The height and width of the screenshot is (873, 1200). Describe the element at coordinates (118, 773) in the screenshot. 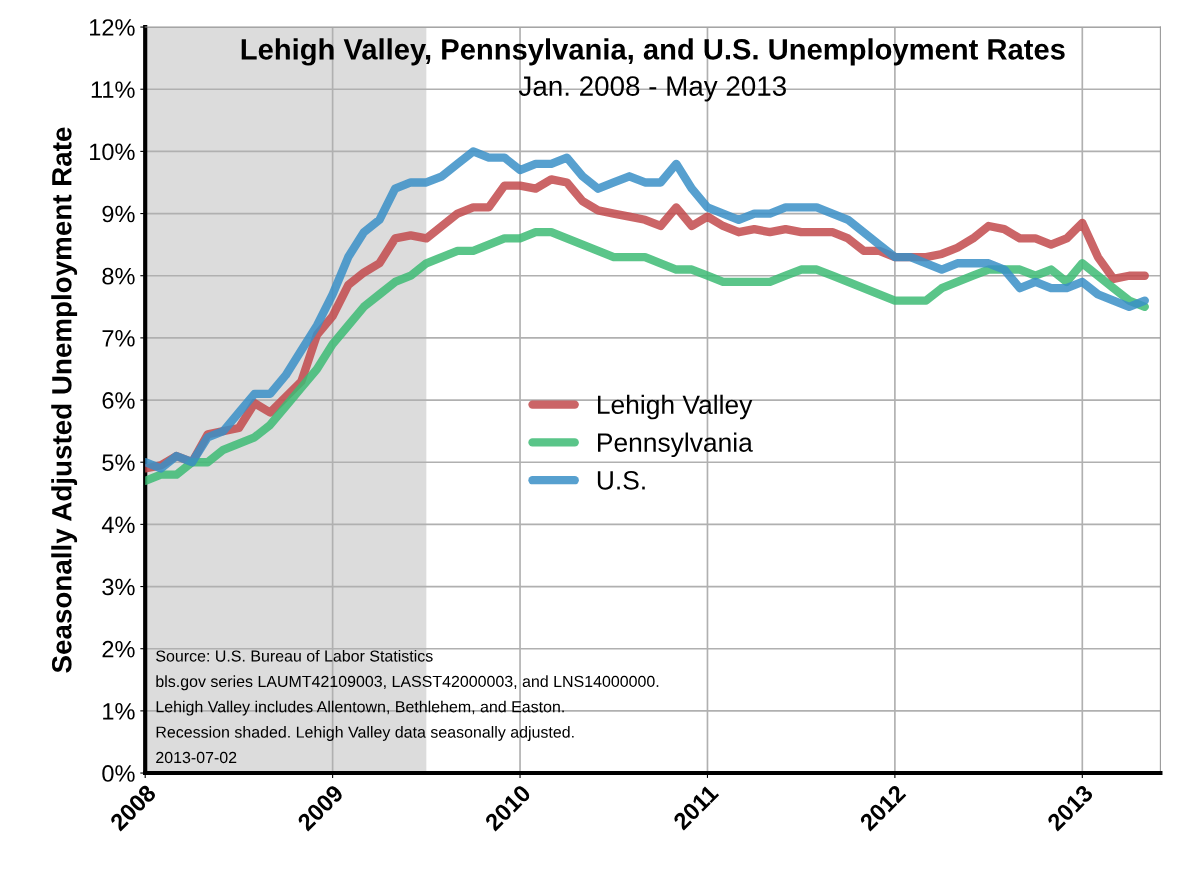

I see `y-tick-label: 0%` at that location.